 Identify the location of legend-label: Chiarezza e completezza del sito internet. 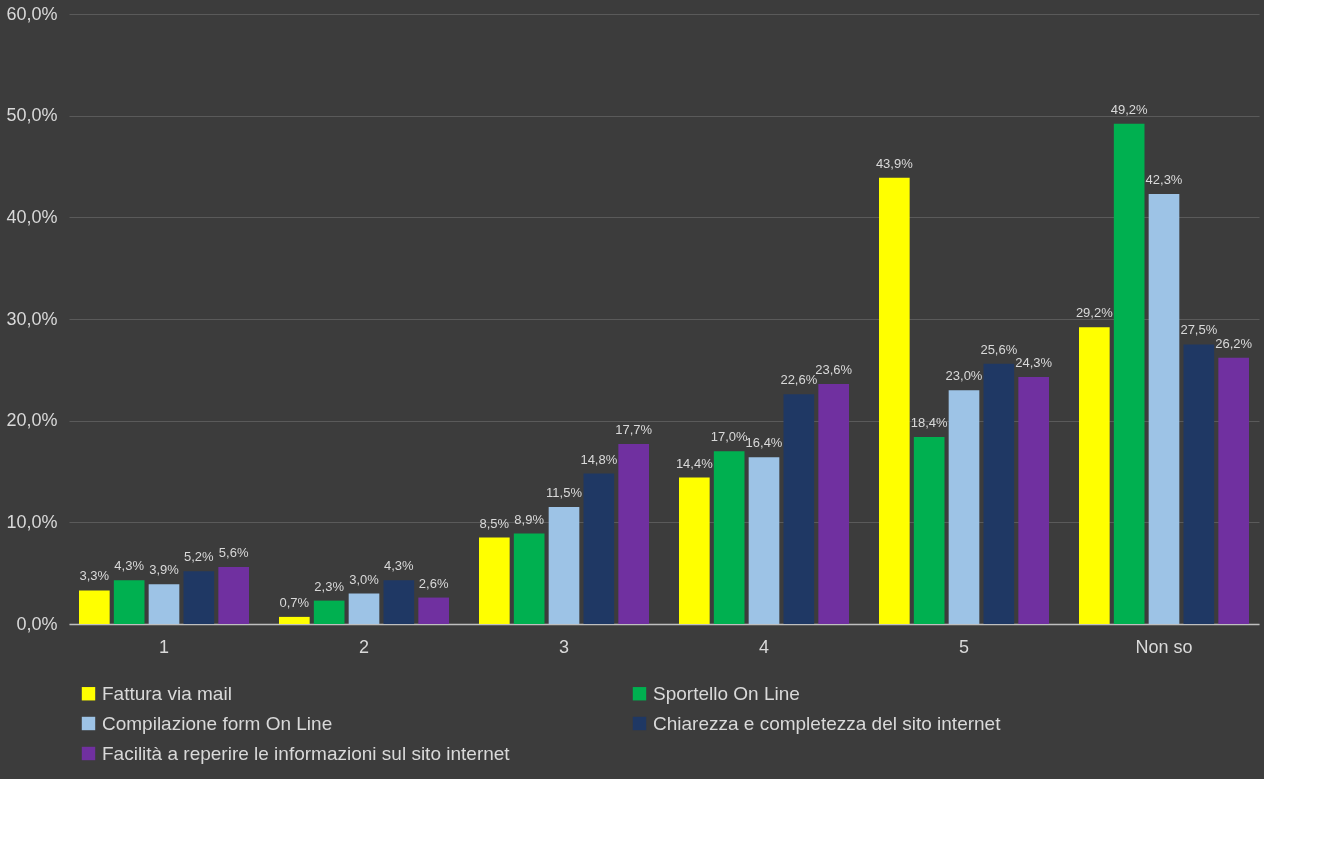
(827, 723).